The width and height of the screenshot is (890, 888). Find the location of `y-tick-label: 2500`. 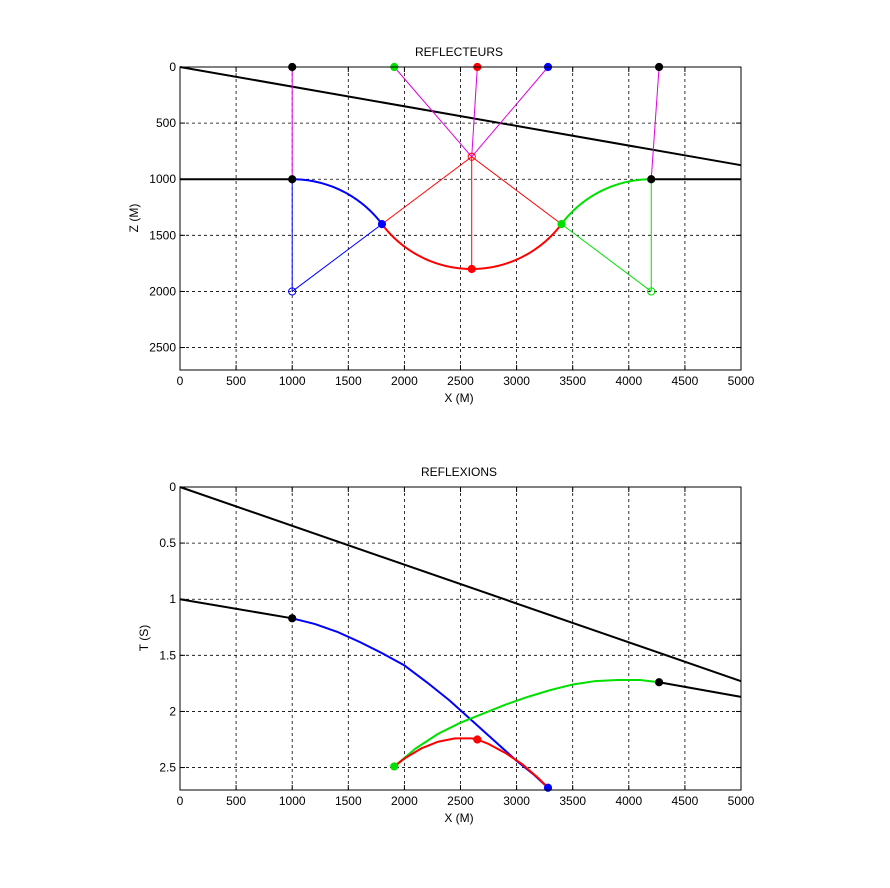

y-tick-label: 2500 is located at coordinates (162, 348).